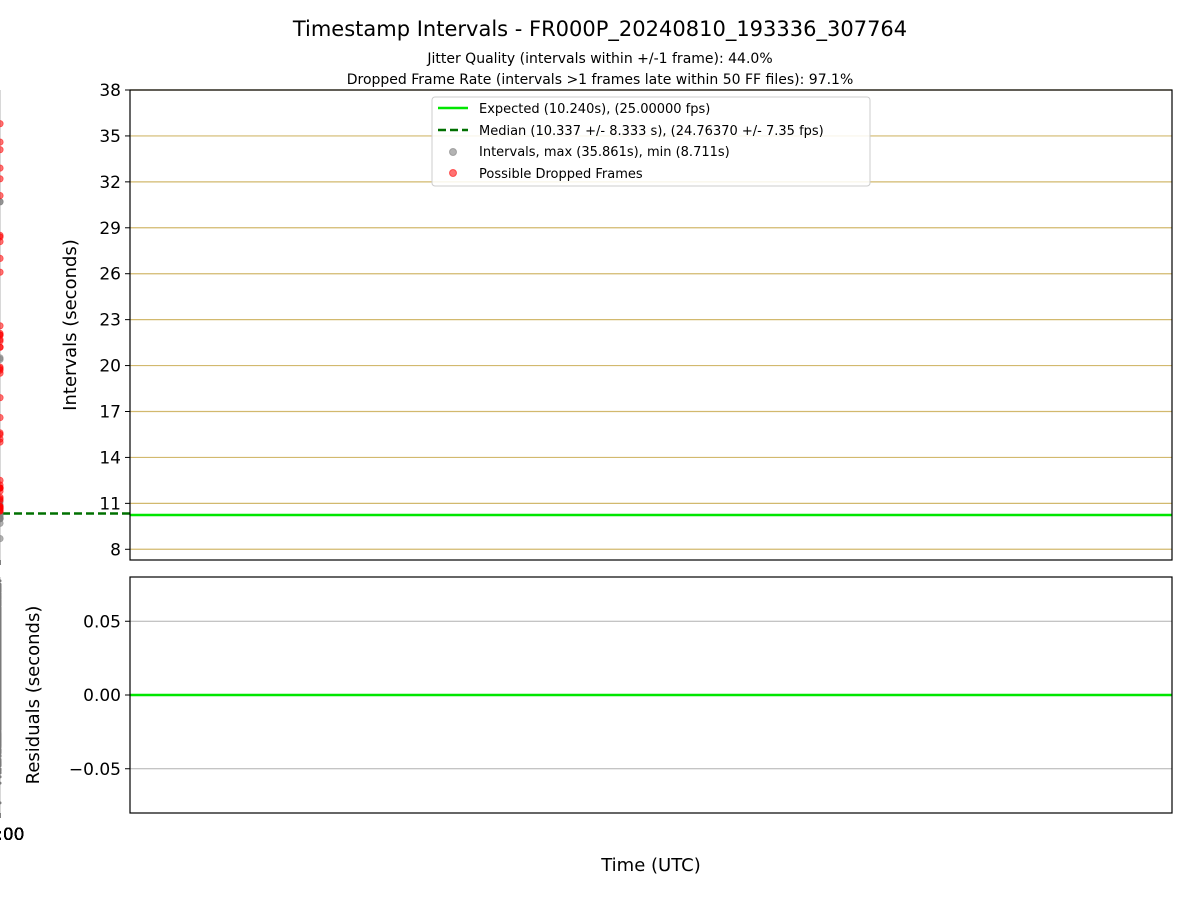 Image resolution: width=1200 pixels, height=900 pixels. What do you see at coordinates (586, 514) in the screenshot?
I see `intervals-reference-lines` at bounding box center [586, 514].